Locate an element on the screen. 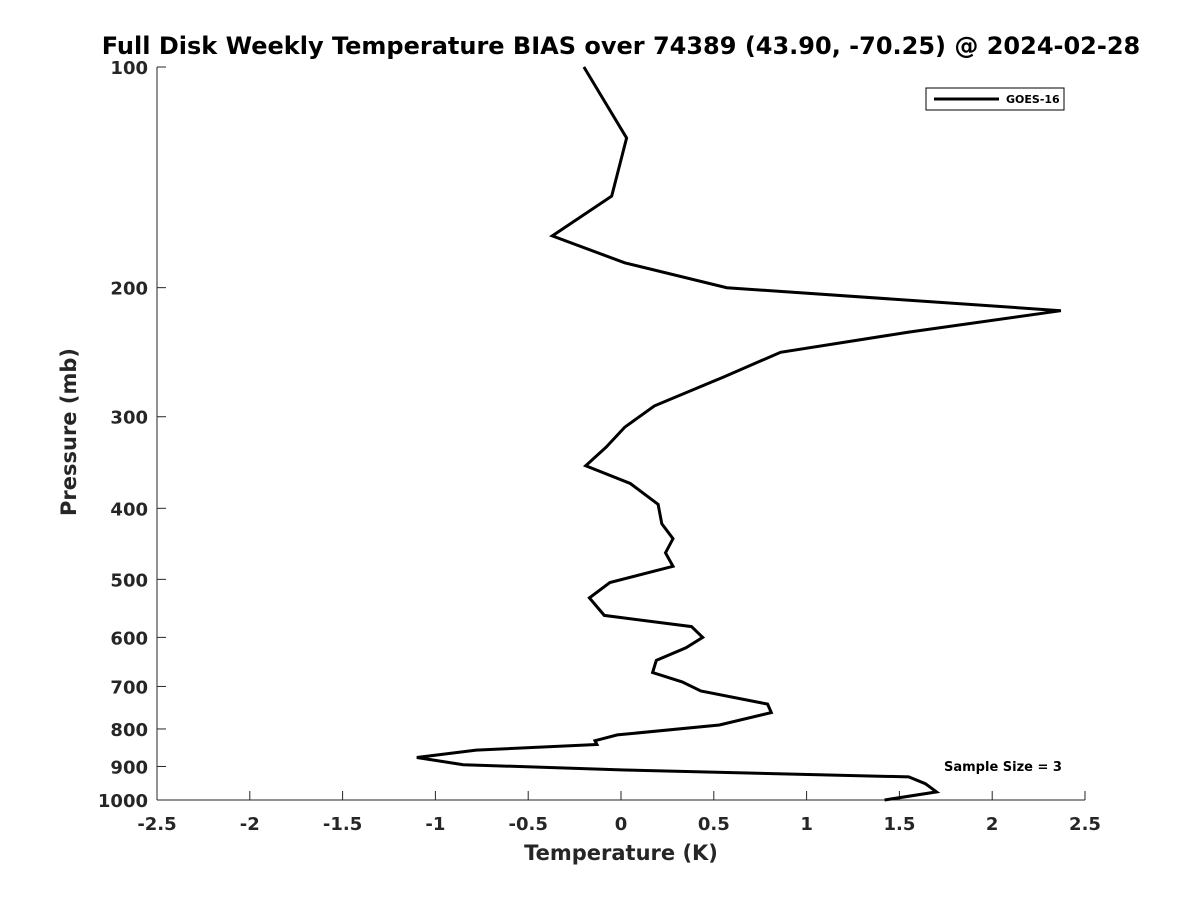 The height and width of the screenshot is (900, 1200). y-tick-label: 500 is located at coordinates (129, 580).